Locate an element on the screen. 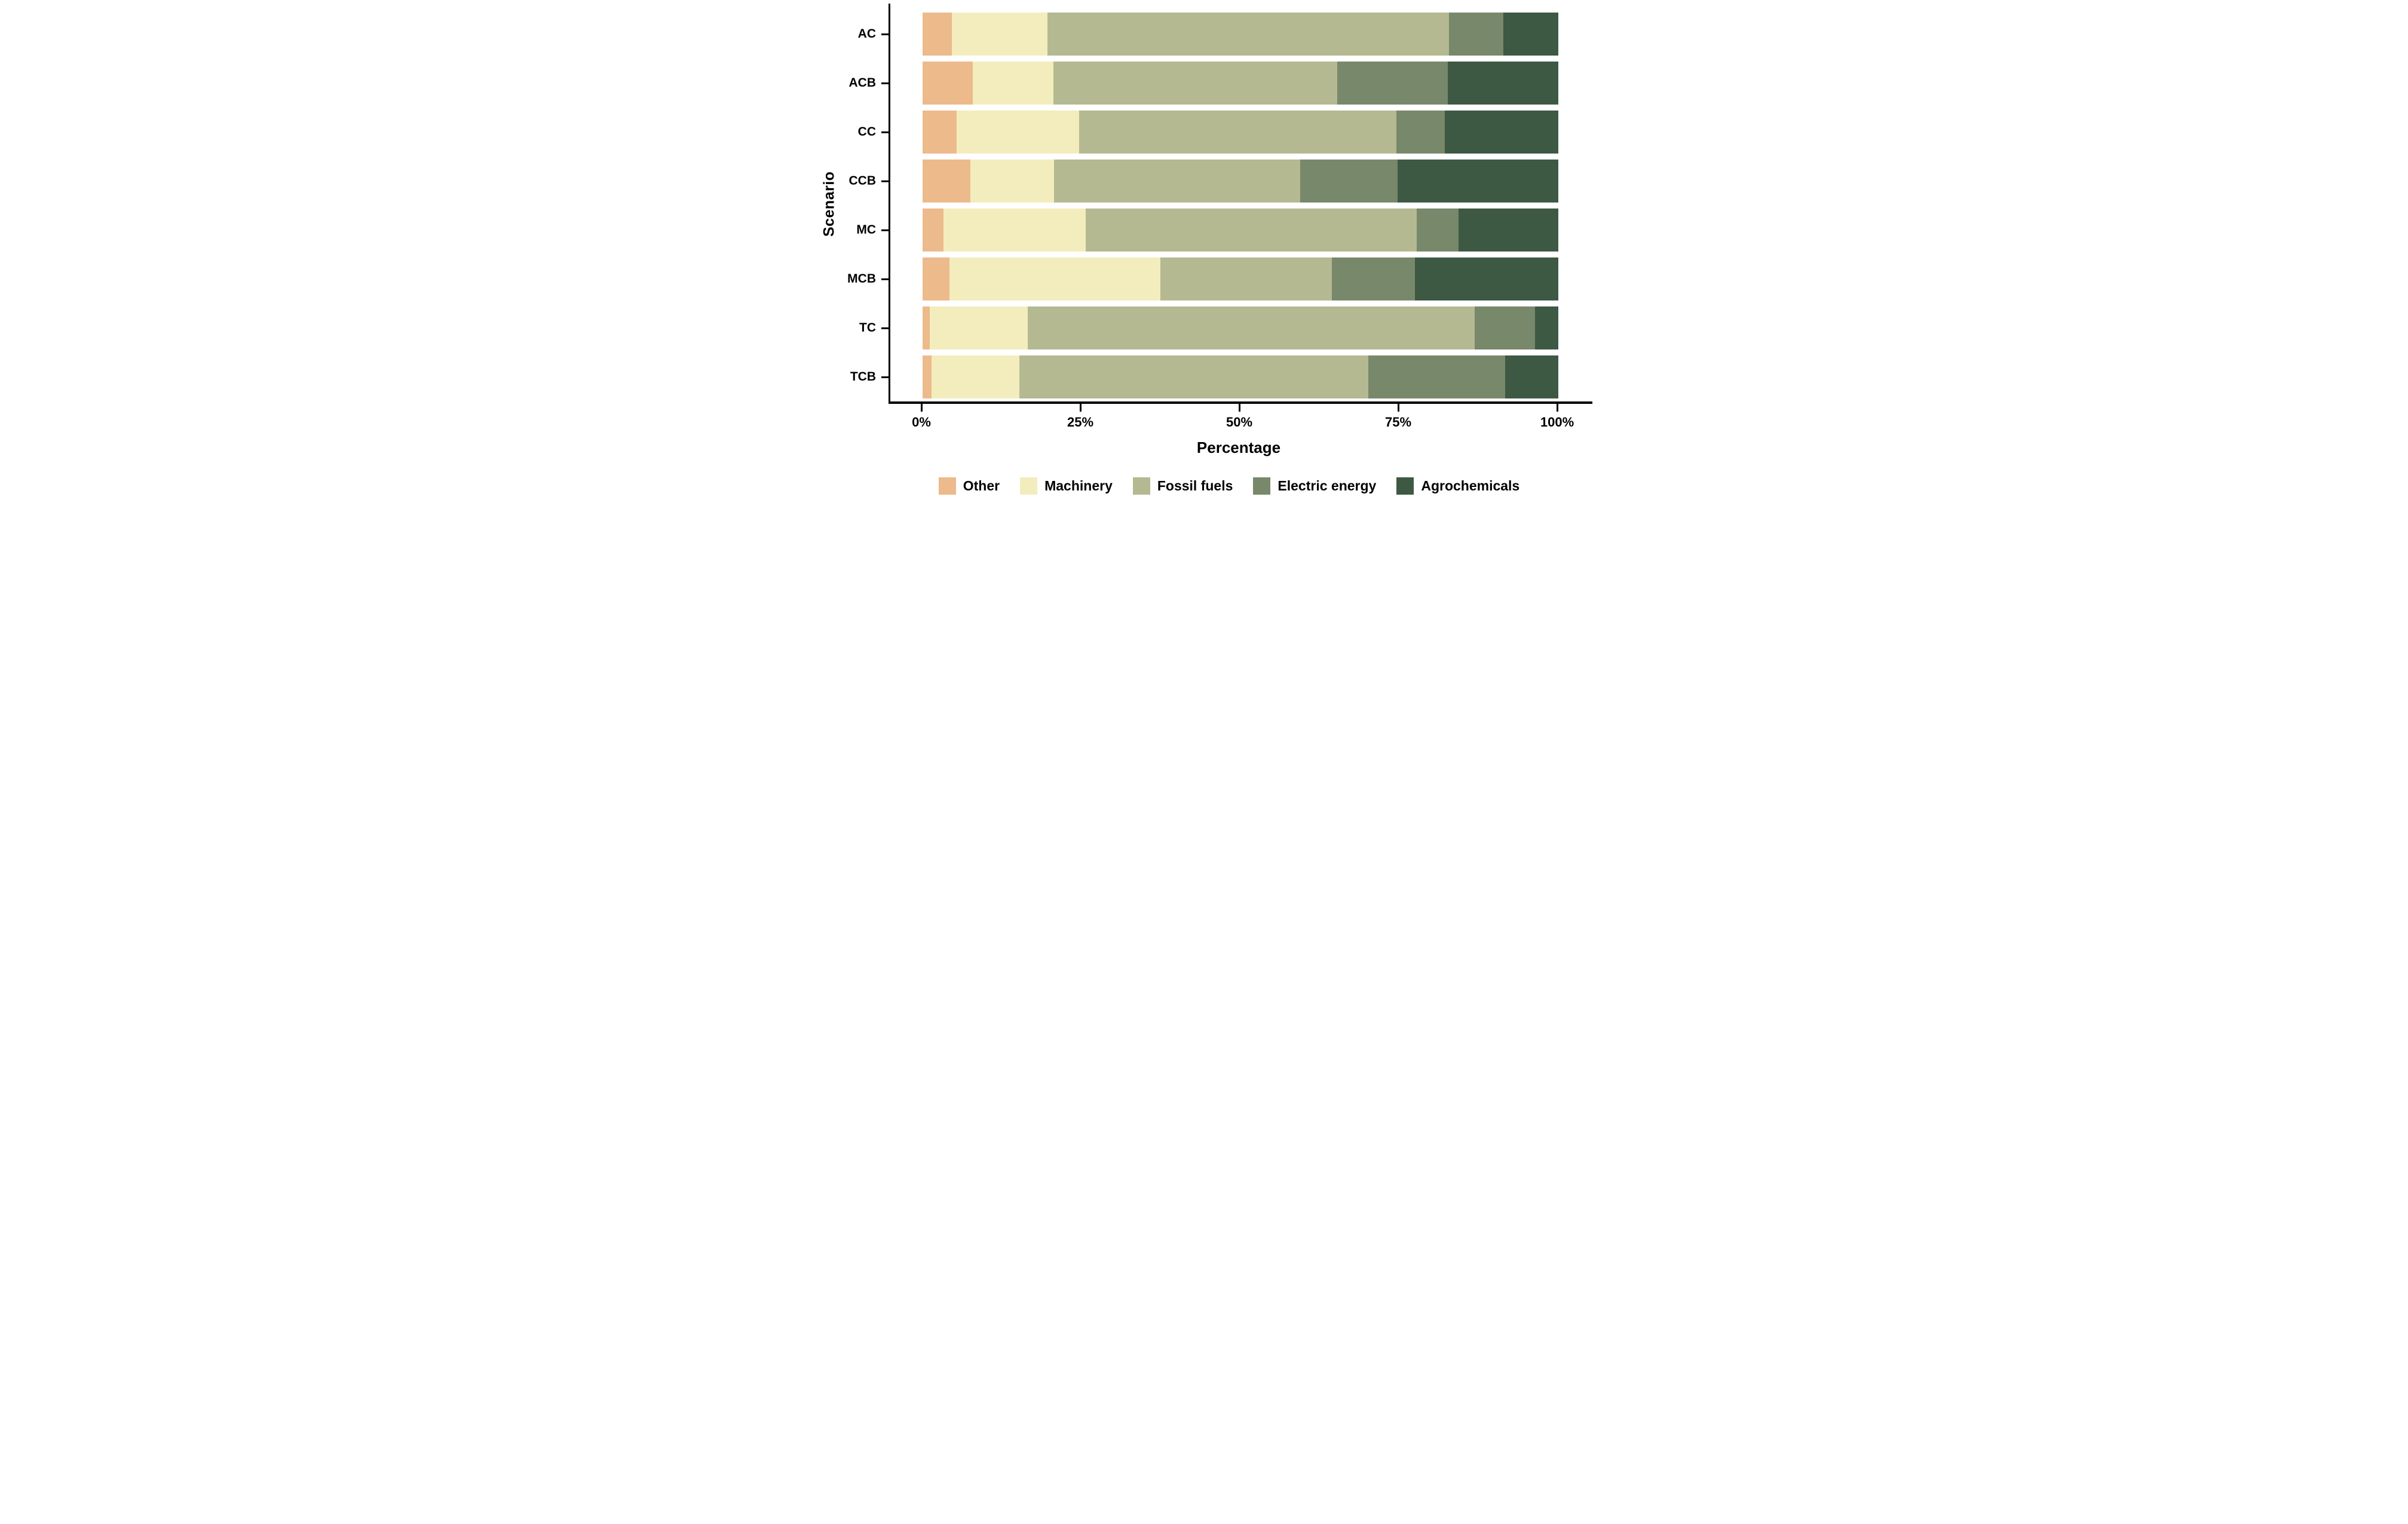  x-axis-title: Percentage is located at coordinates (1238, 448).